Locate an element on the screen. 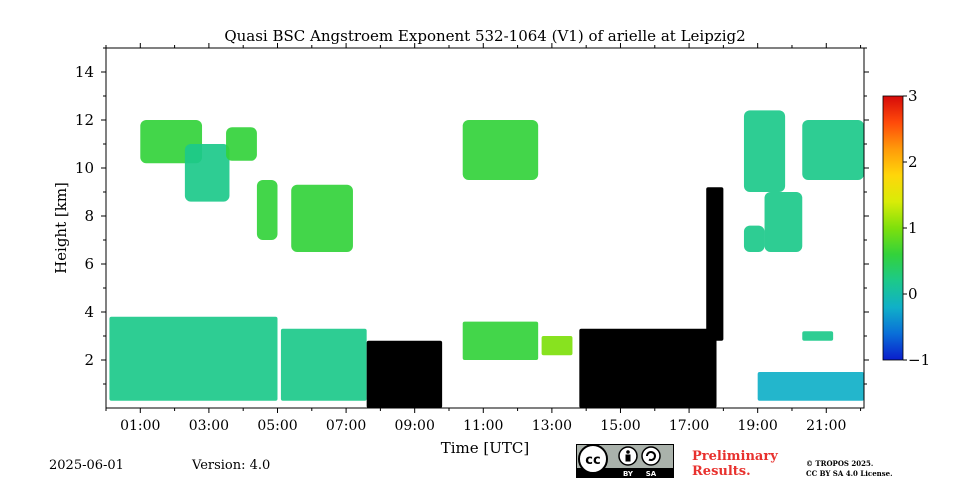 The image size is (960, 480). colorbar-tick-label: 3 is located at coordinates (913, 96).